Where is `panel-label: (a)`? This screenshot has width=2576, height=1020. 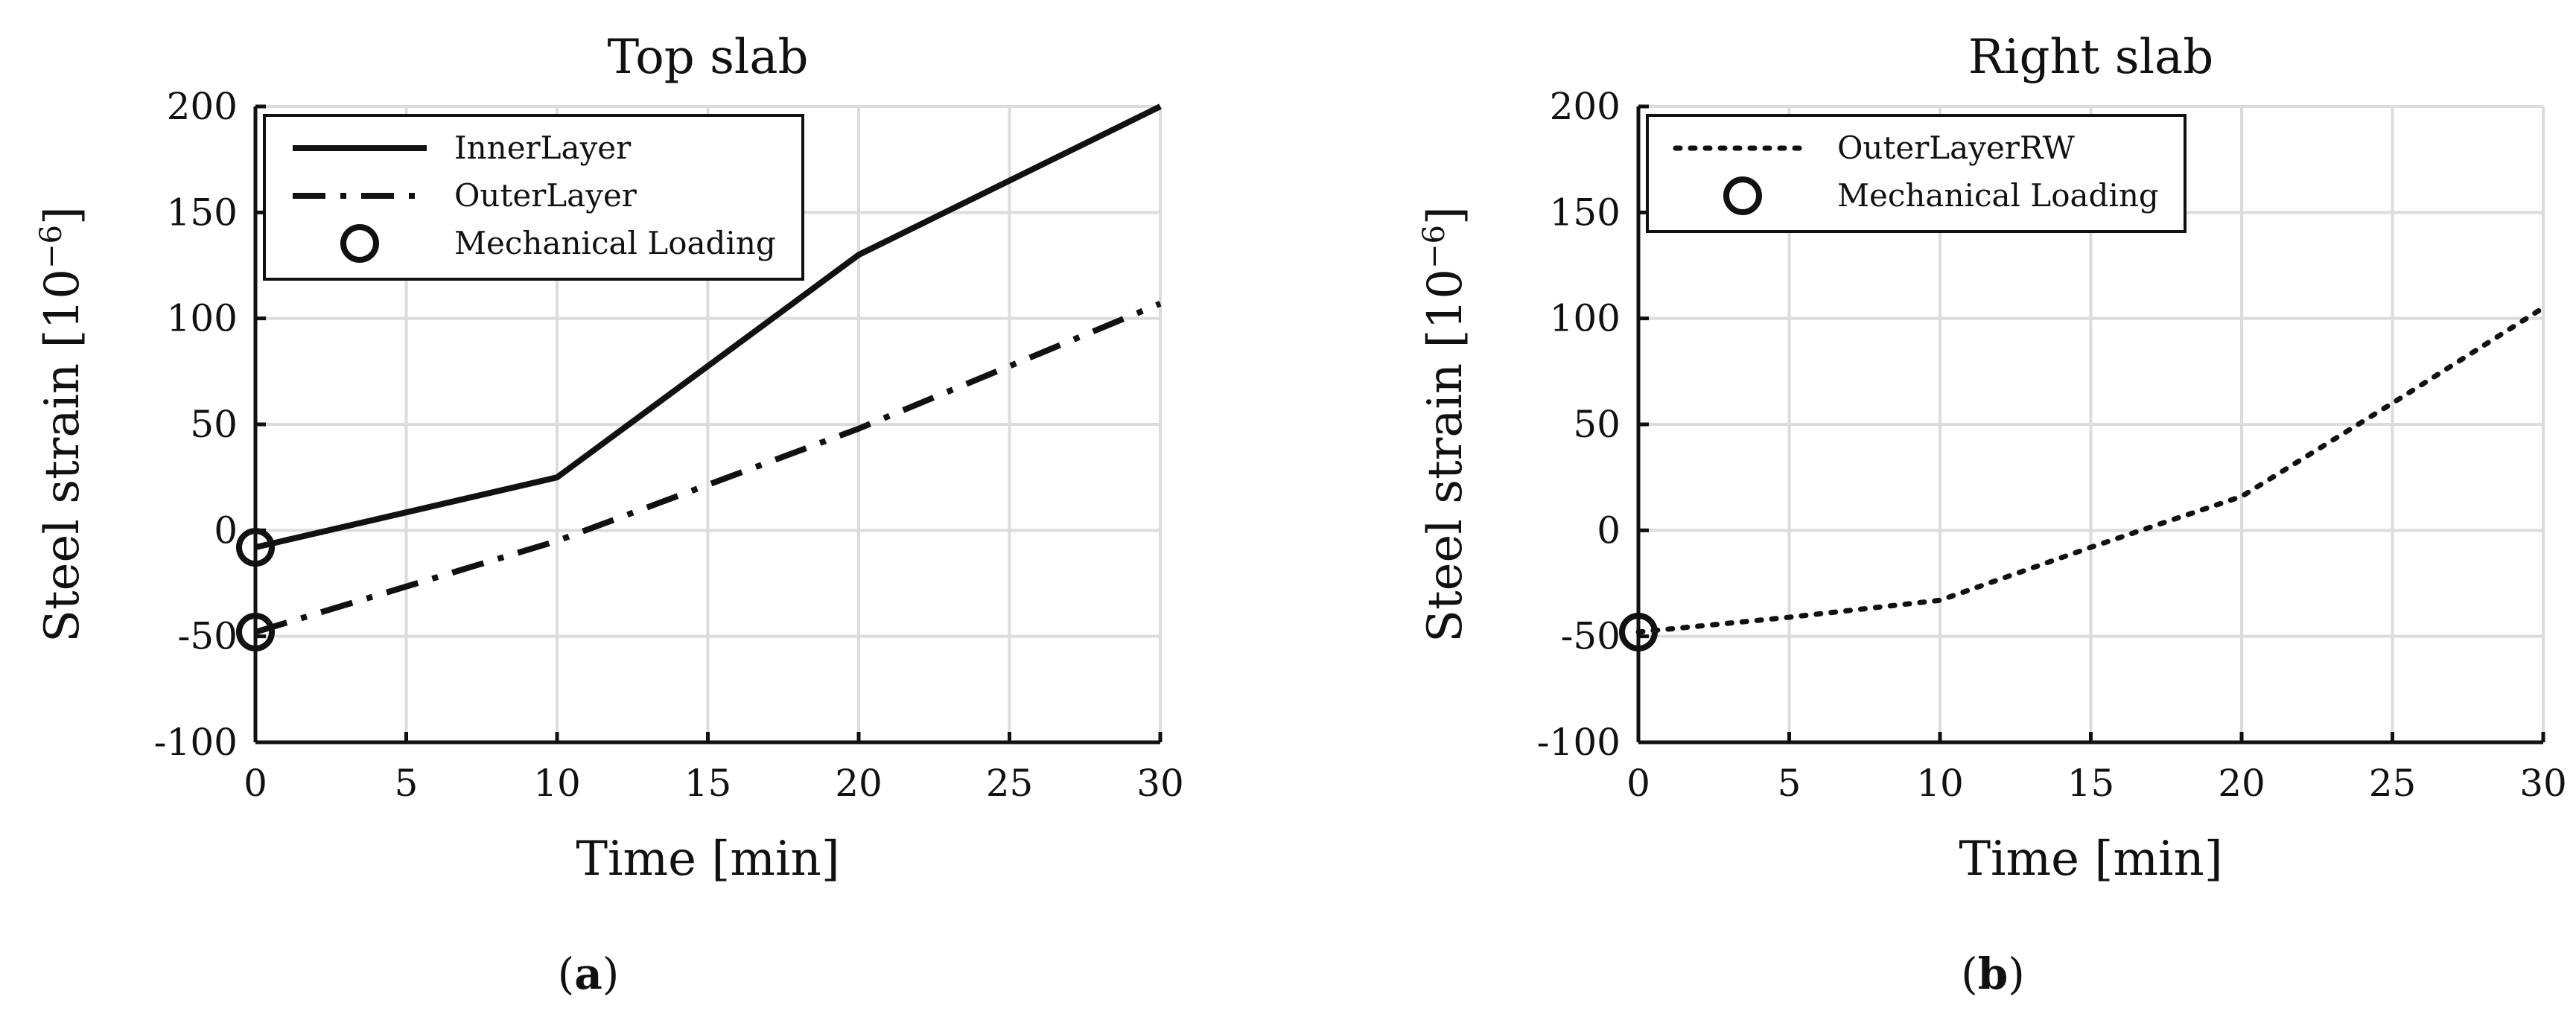 panel-label: (a) is located at coordinates (589, 974).